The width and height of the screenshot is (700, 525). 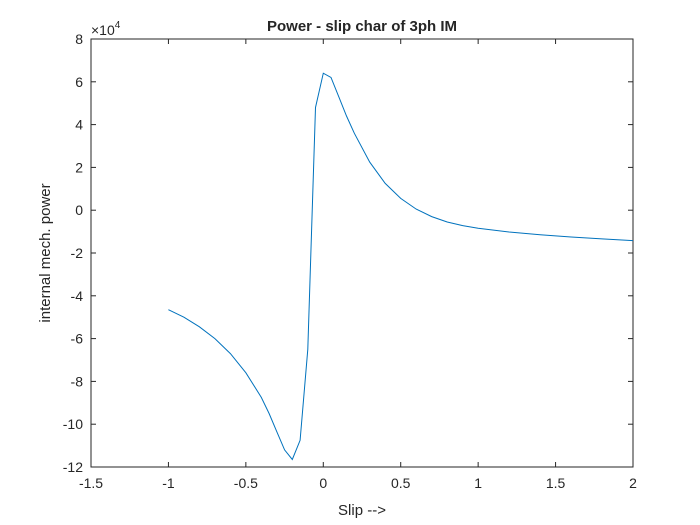 What do you see at coordinates (45, 252) in the screenshot?
I see `y-axis-label: internal mech. power` at bounding box center [45, 252].